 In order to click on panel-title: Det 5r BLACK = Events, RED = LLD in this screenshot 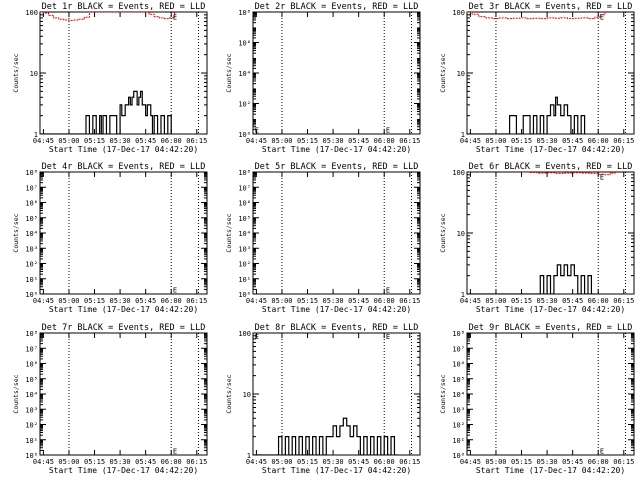, I will do `click(337, 167)`.